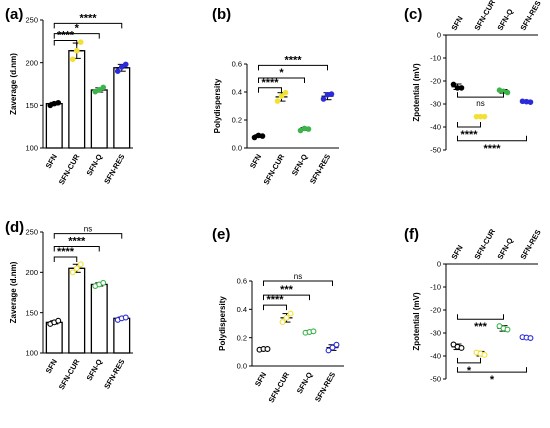  Describe the element at coordinates (439, 35) in the screenshot. I see `y-tick-label: 0` at that location.